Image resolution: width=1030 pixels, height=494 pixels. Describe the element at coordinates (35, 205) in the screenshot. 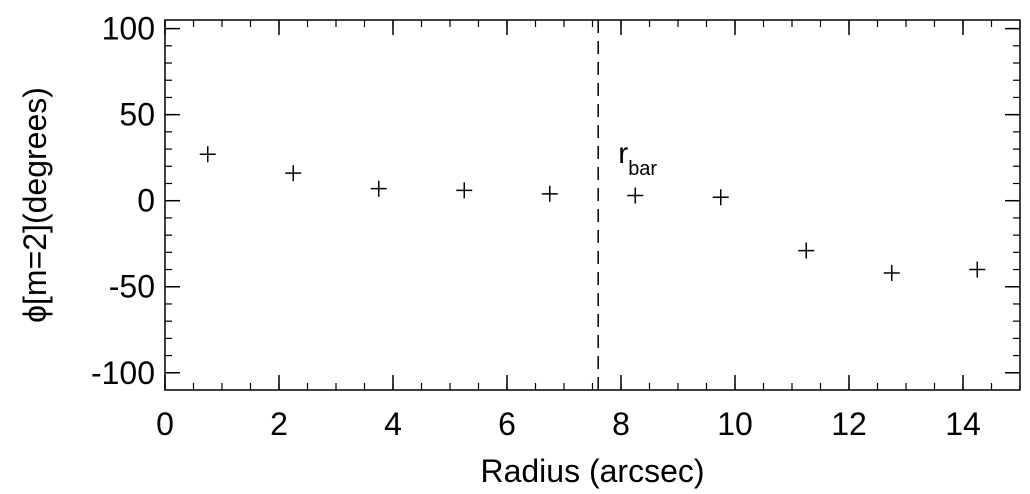

I see `y-axis-title: ϕ[m=2](degrees)` at that location.